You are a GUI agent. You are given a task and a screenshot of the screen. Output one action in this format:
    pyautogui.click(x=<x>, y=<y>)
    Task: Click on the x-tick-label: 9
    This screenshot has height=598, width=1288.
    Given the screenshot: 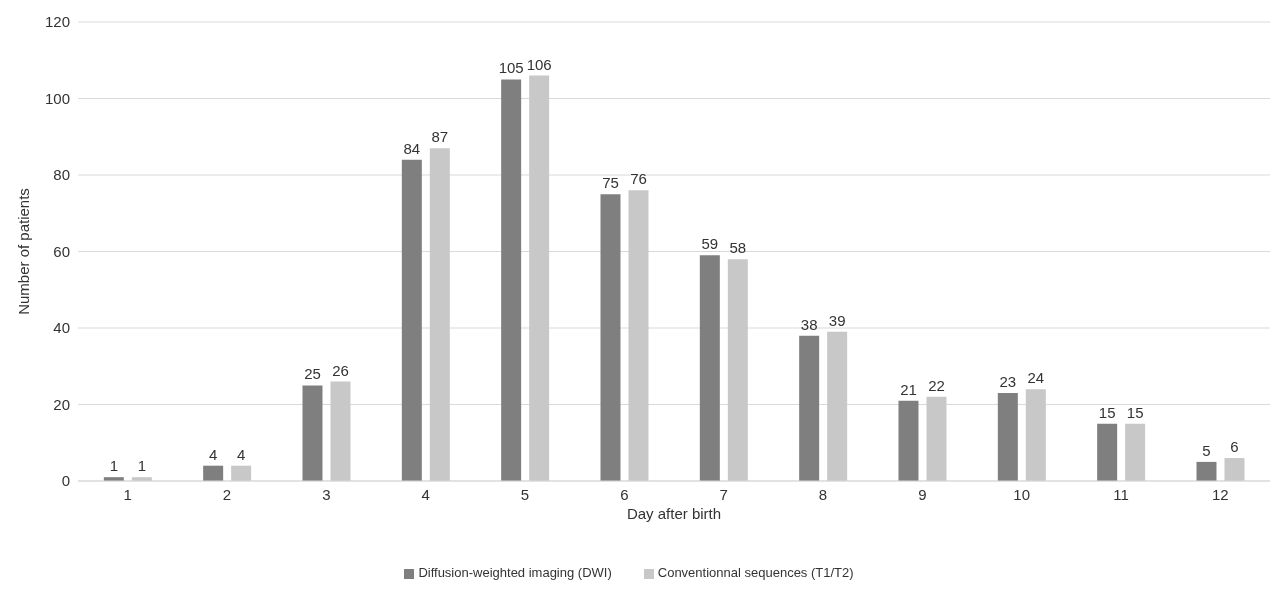 What is the action you would take?
    pyautogui.click(x=922, y=494)
    